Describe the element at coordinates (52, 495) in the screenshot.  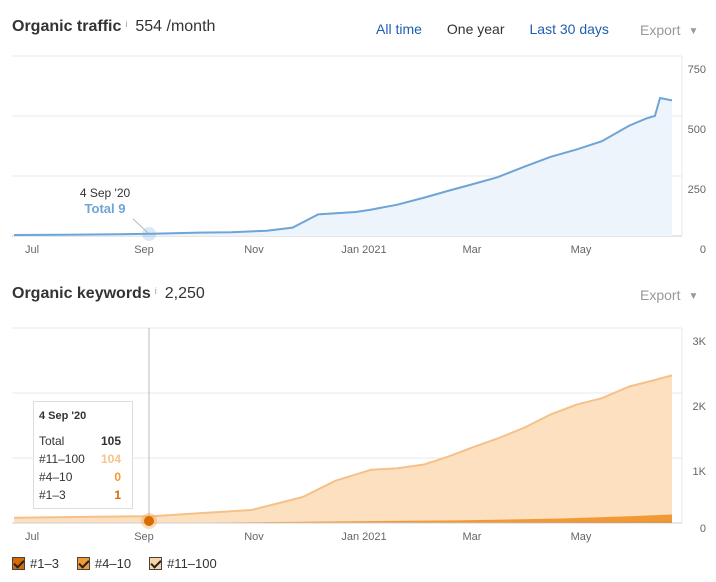
I see `tooltip-row-label: #1–3` at that location.